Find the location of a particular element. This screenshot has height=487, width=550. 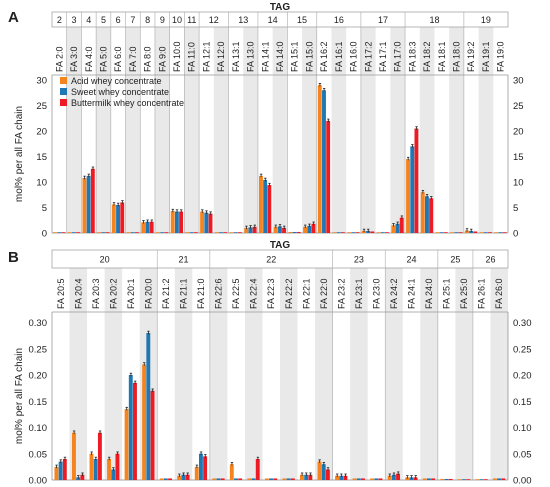

category-label-a: FA 14:0 is located at coordinates (280, 56).